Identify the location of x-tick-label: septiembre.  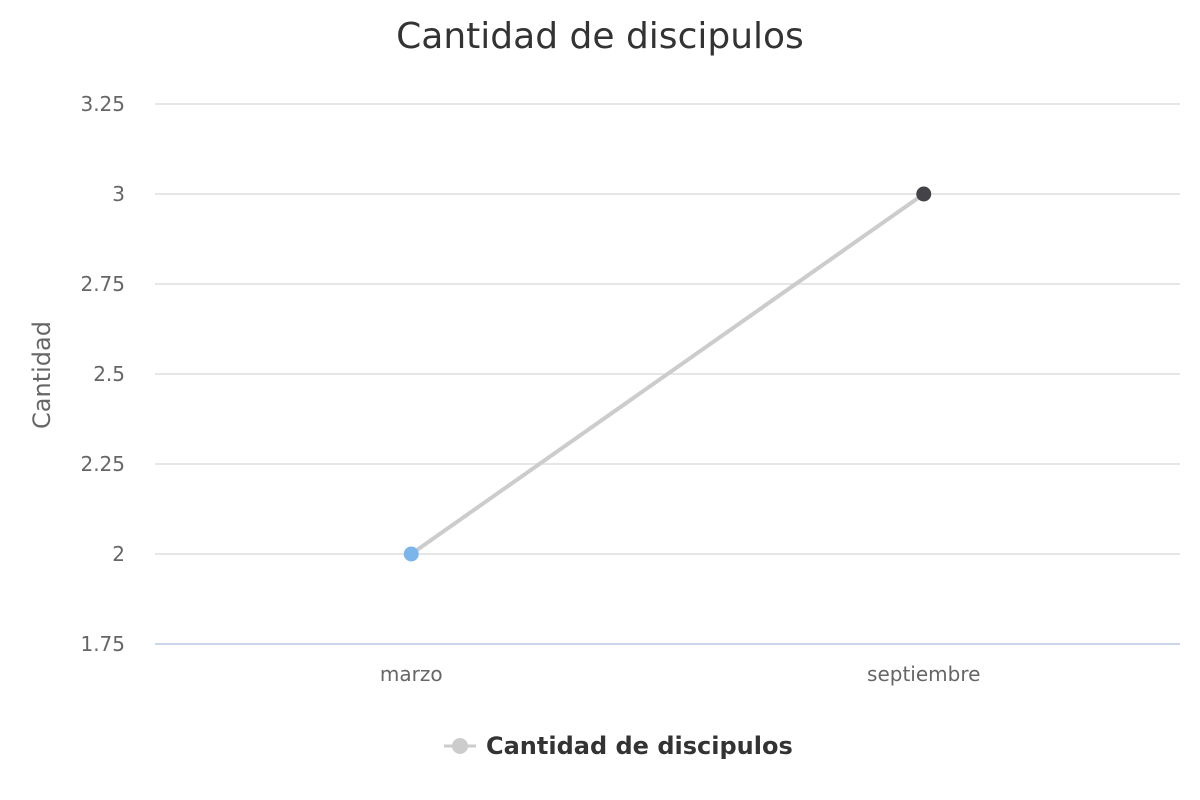
(923, 674).